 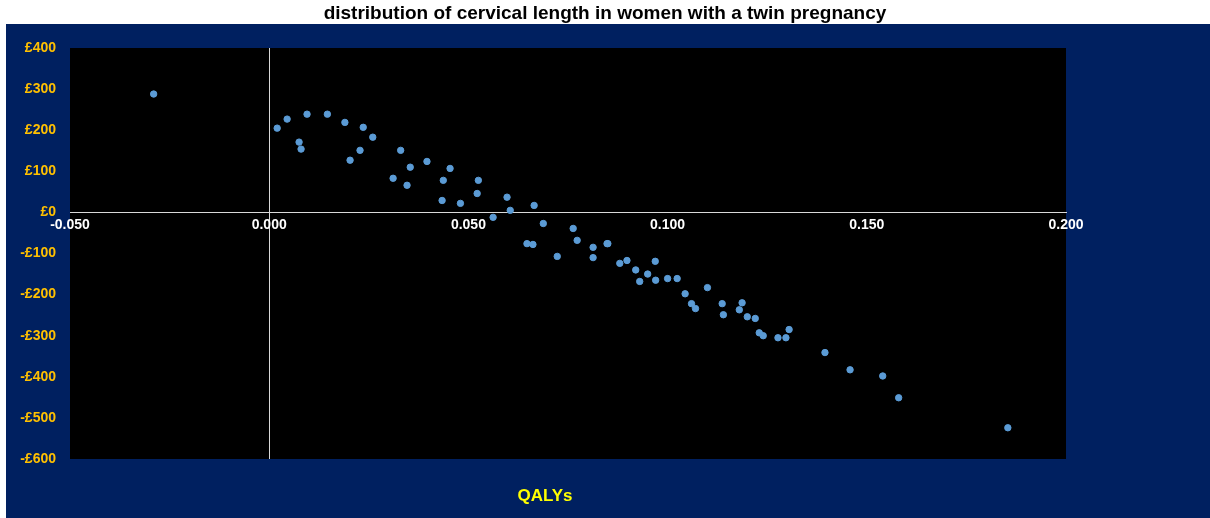 I want to click on y-tick-label: £400, so click(x=40, y=46).